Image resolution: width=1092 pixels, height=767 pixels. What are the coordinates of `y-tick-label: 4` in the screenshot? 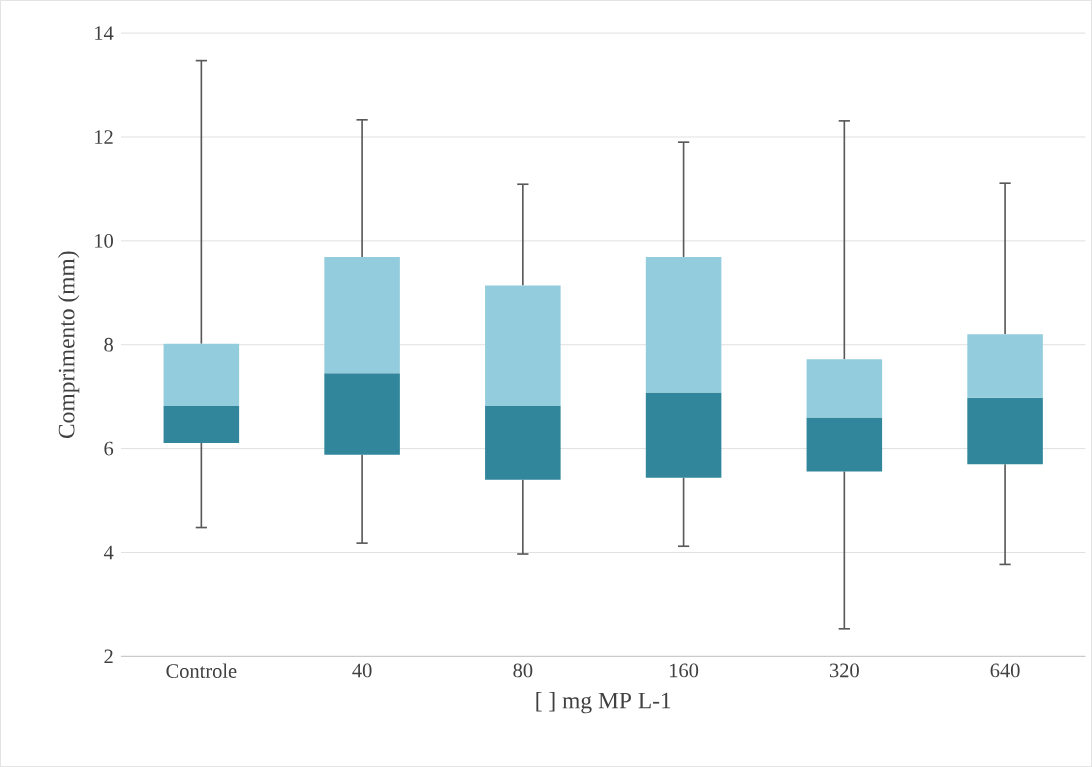 It's located at (108, 552).